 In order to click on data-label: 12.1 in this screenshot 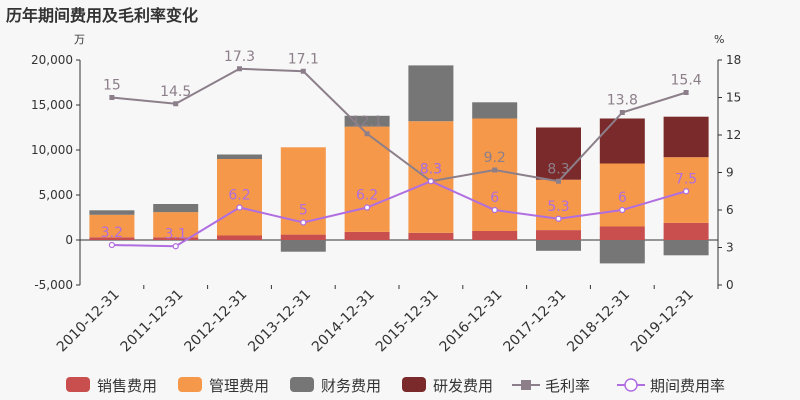, I will do `click(367, 122)`.